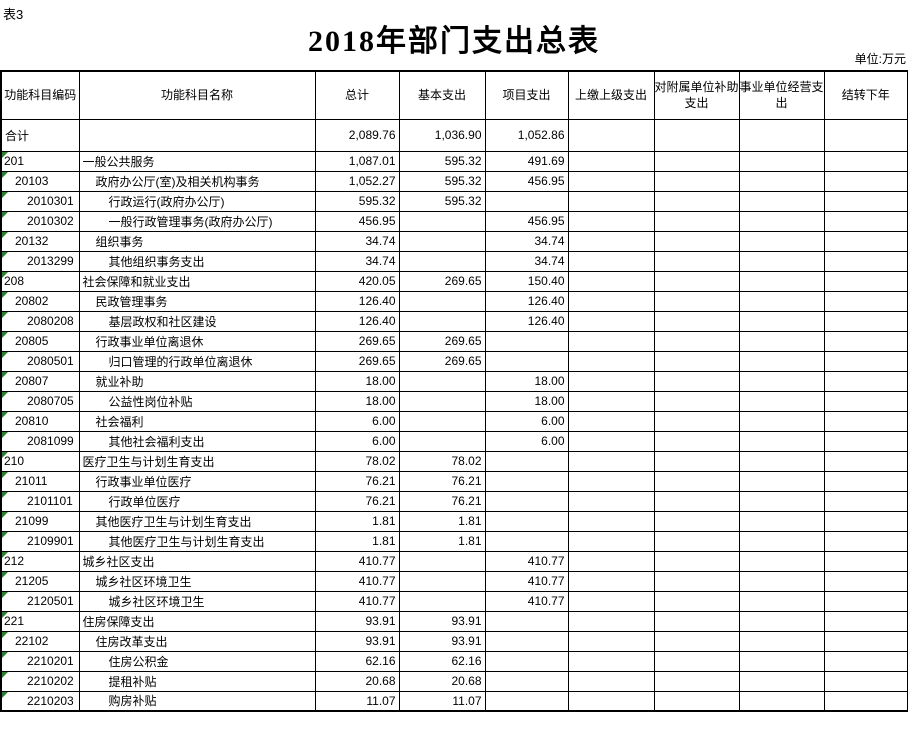  I want to click on subject-code-cell: 21099, so click(40, 521).